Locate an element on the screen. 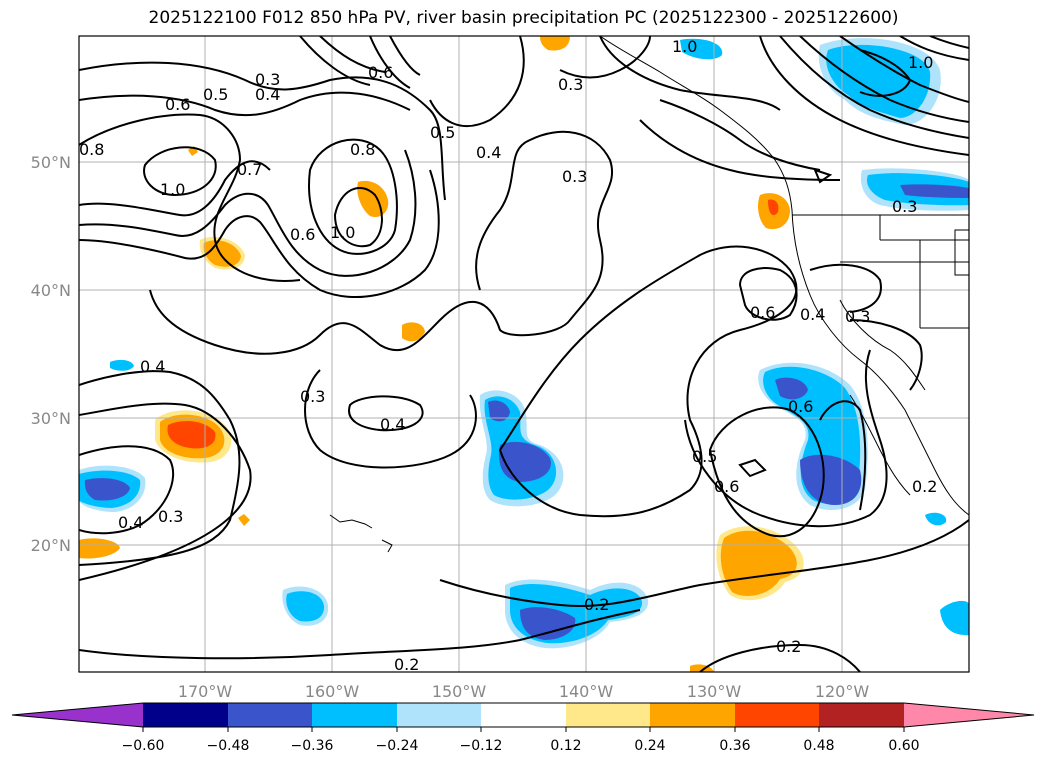 This screenshot has width=1047, height=765. colorbar-label: 0.48 is located at coordinates (818, 746).